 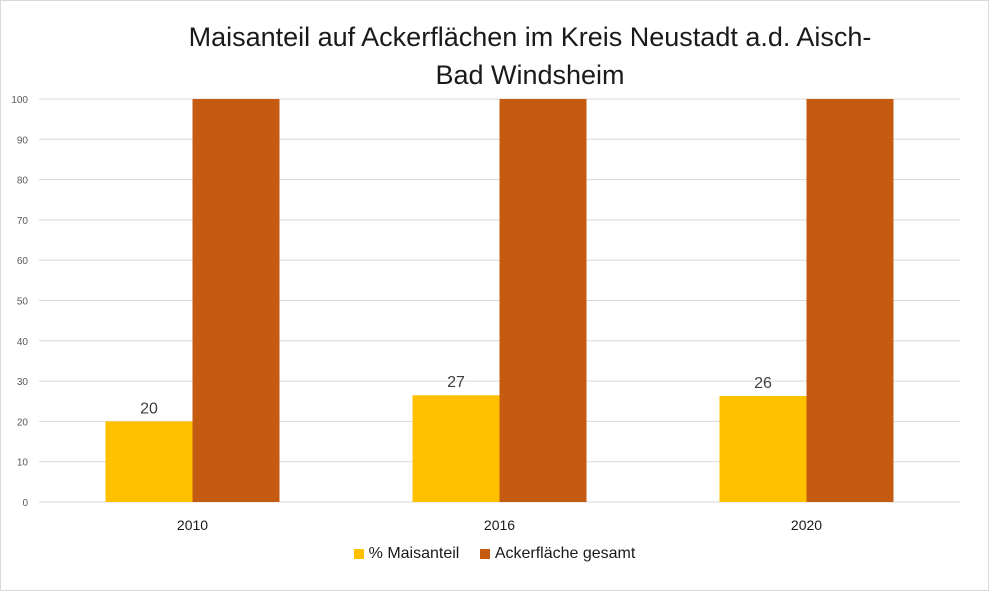 I want to click on y-tick-label: 40, so click(x=23, y=342).